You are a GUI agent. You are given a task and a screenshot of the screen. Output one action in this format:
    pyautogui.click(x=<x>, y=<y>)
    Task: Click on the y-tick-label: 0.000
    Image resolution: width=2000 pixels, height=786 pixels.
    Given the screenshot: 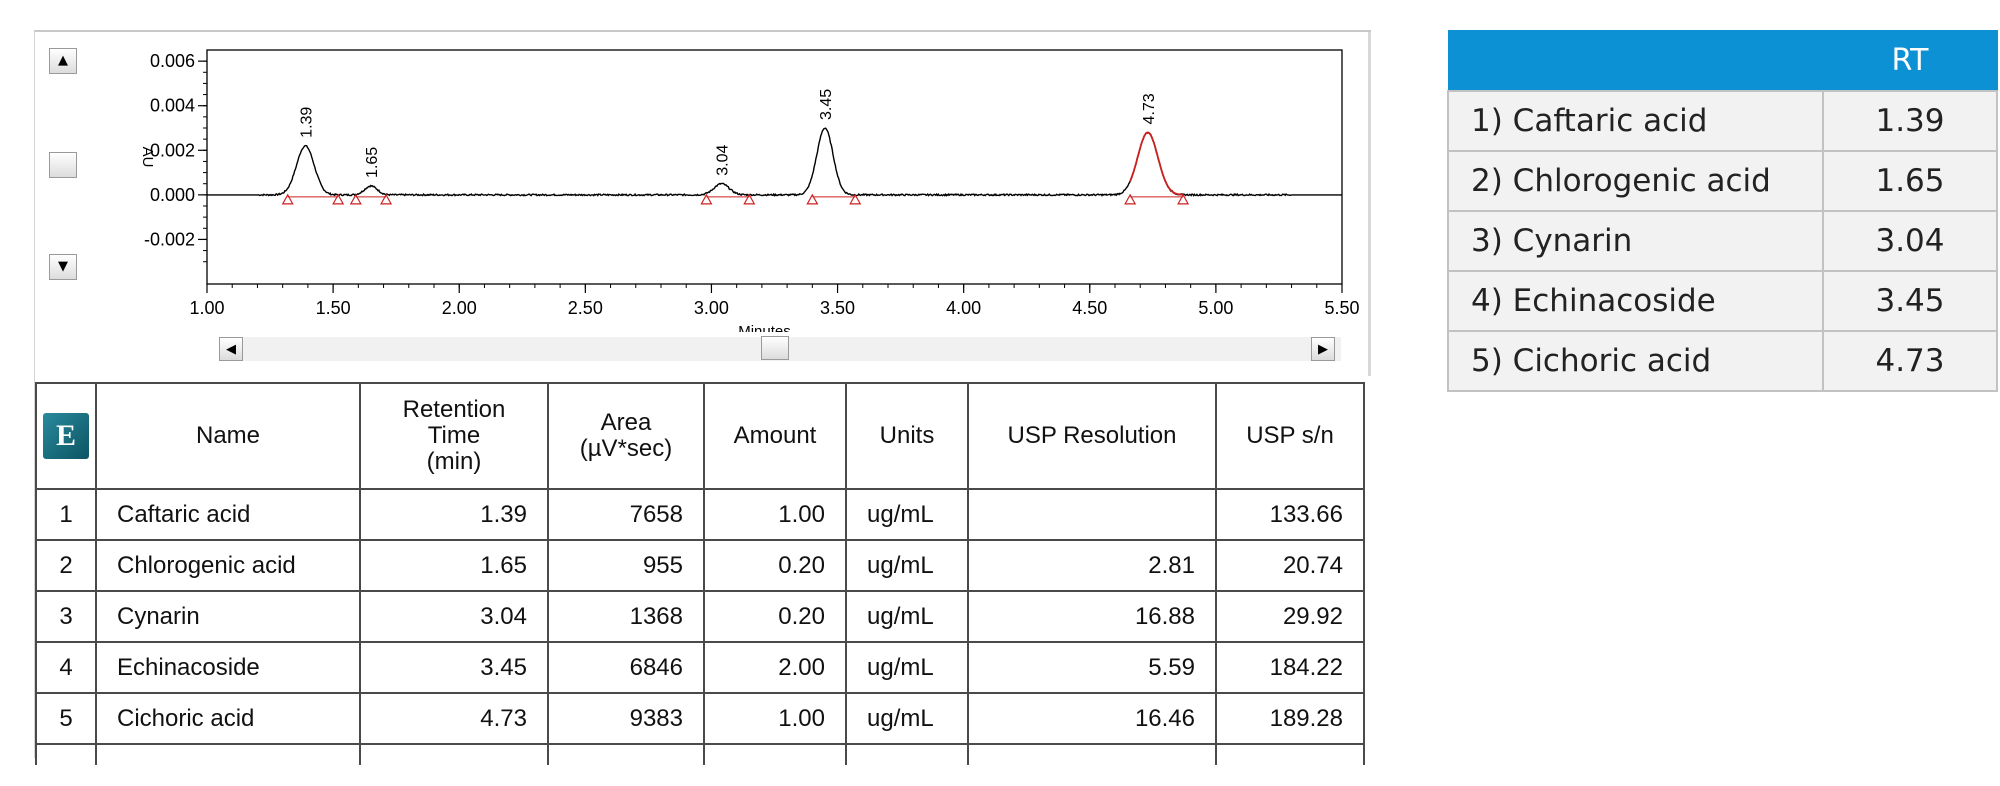 What is the action you would take?
    pyautogui.click(x=172, y=195)
    